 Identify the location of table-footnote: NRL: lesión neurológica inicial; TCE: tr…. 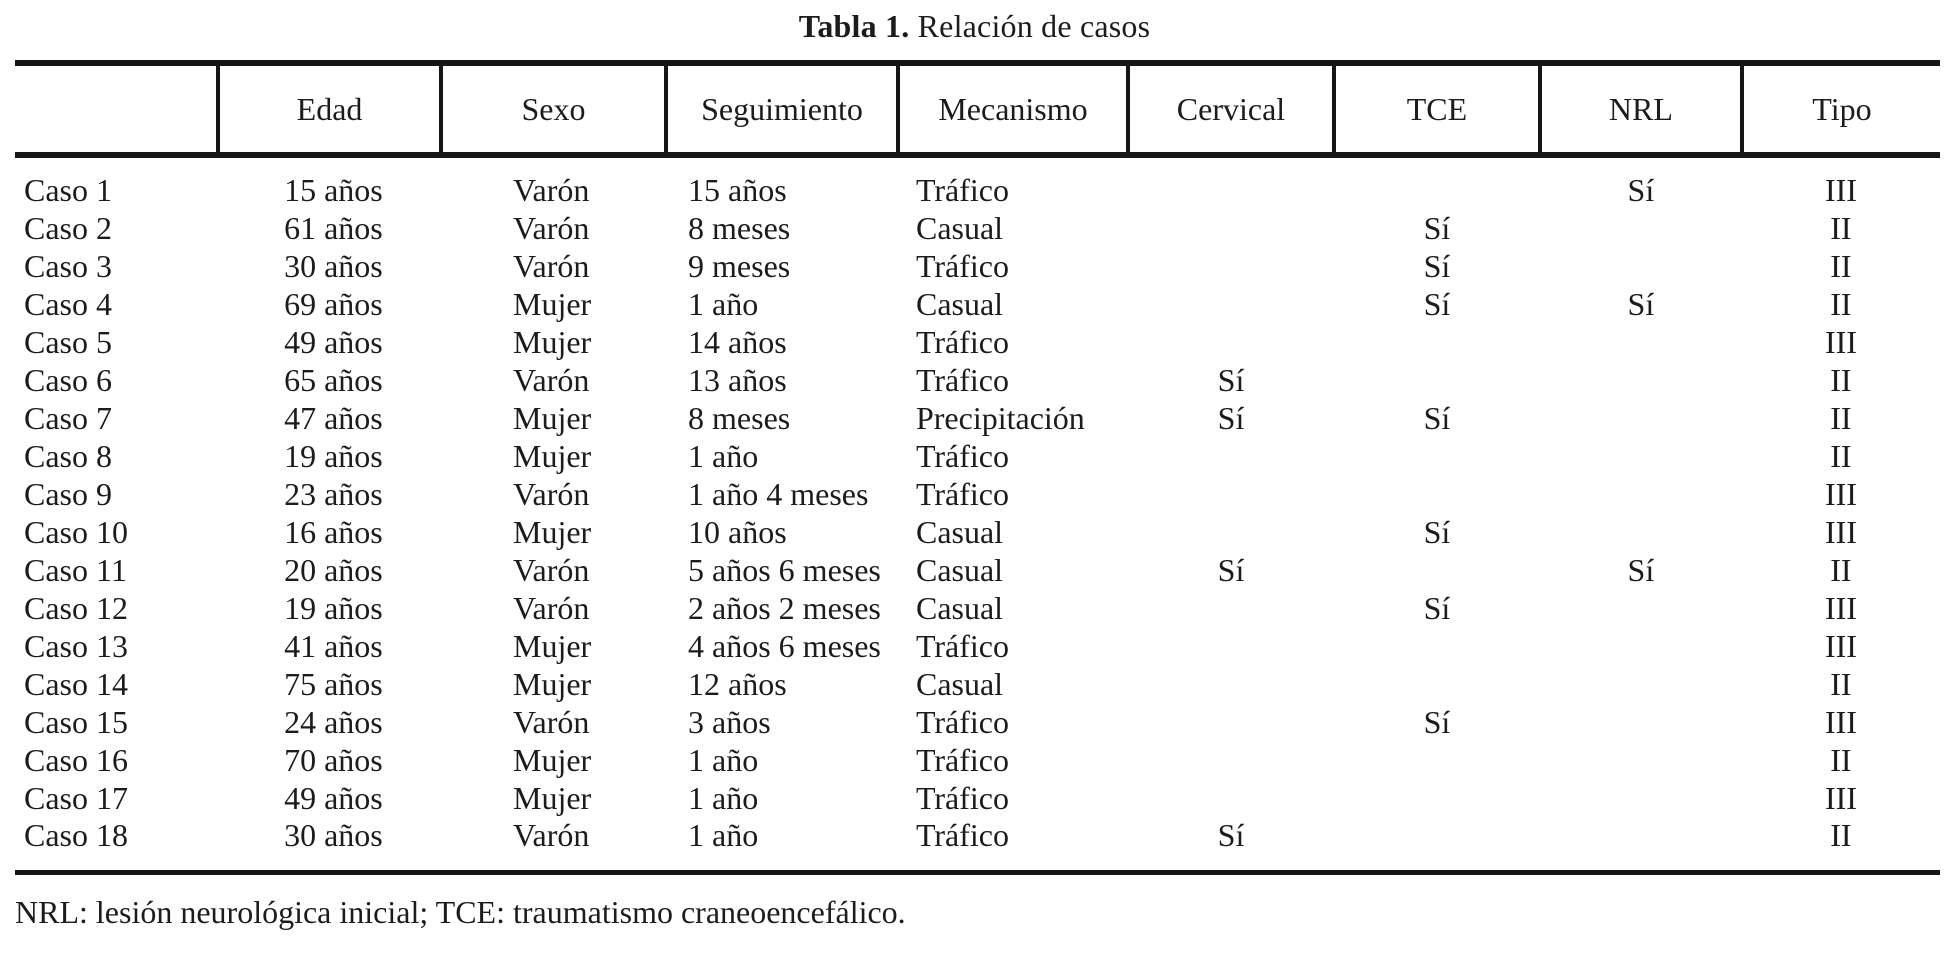
(460, 912).